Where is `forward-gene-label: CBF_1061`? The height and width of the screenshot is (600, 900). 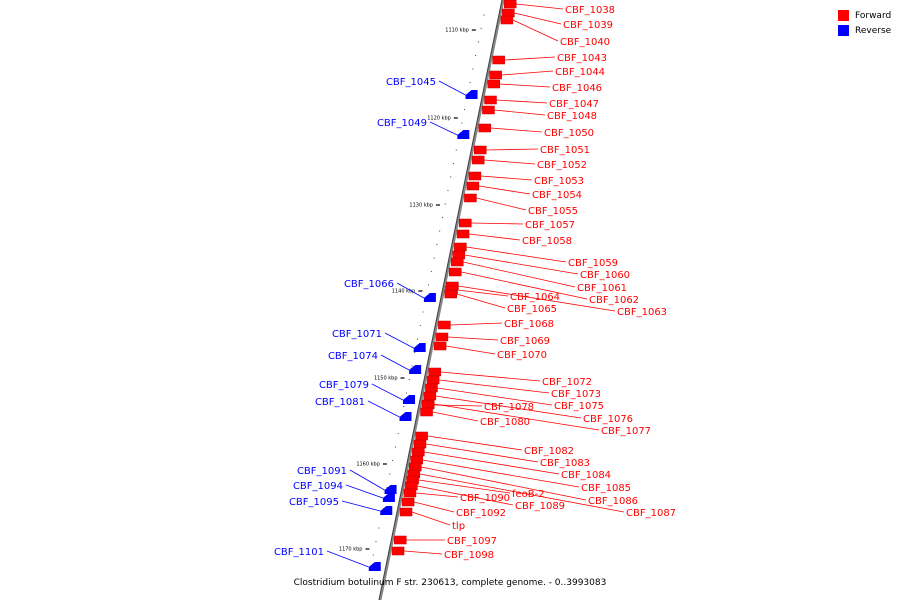 forward-gene-label: CBF_1061 is located at coordinates (602, 288).